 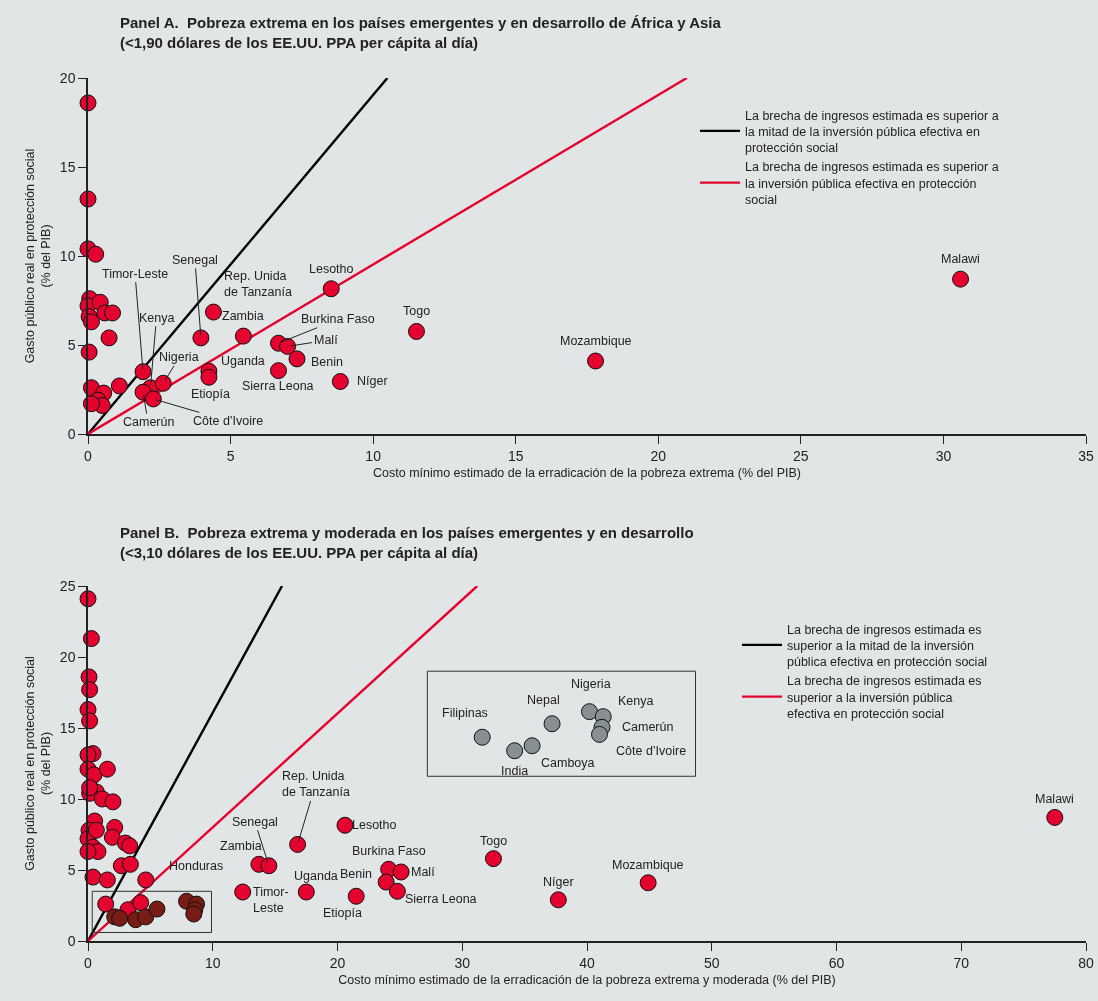 I want to click on x-tick-label: 30, so click(x=943, y=455).